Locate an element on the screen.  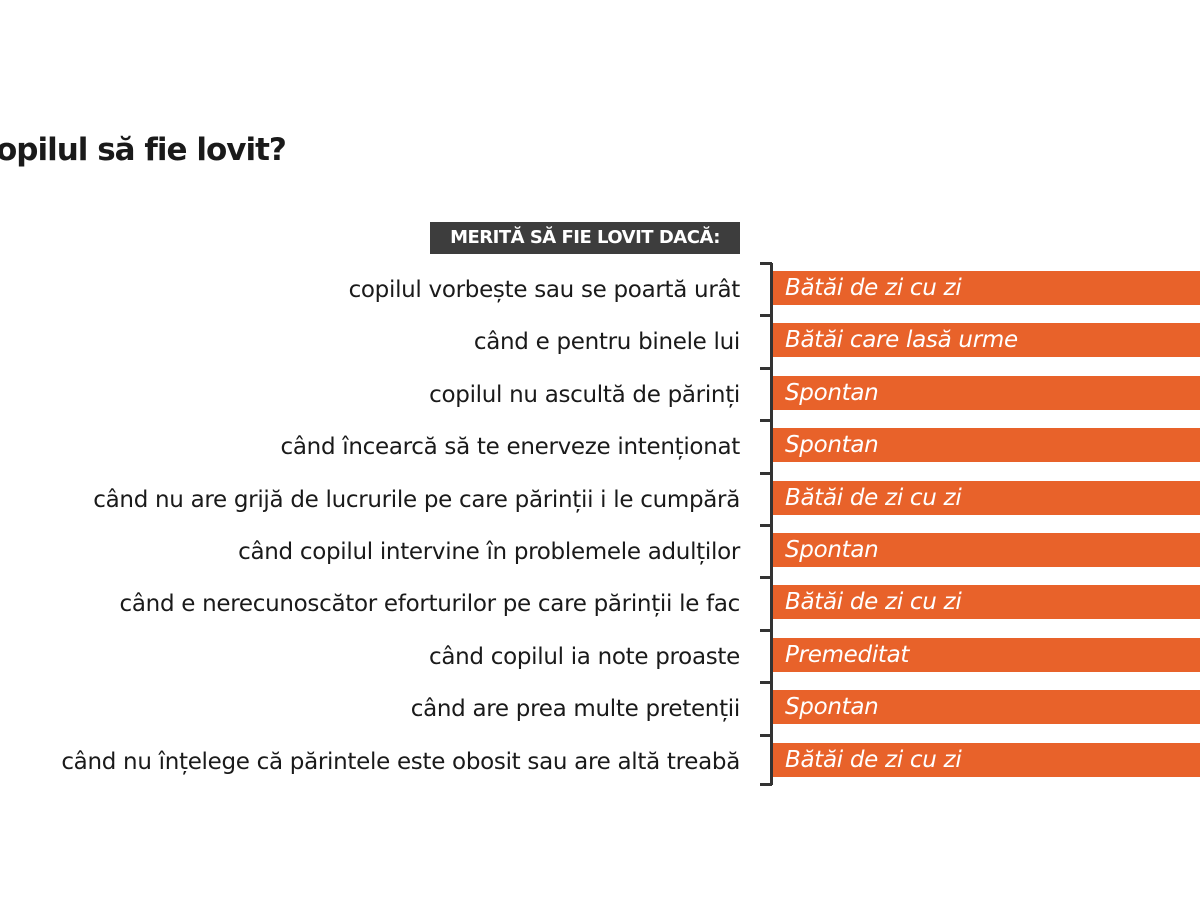
row-category-label: Premeditat is located at coordinates (847, 654).